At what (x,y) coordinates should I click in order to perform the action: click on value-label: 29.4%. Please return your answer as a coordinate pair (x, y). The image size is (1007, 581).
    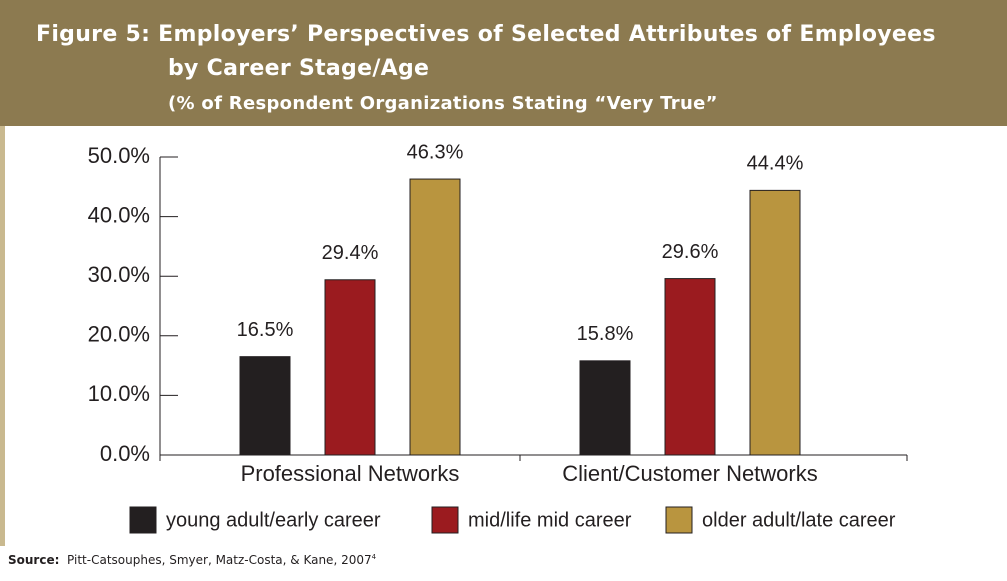
    Looking at the image, I should click on (350, 253).